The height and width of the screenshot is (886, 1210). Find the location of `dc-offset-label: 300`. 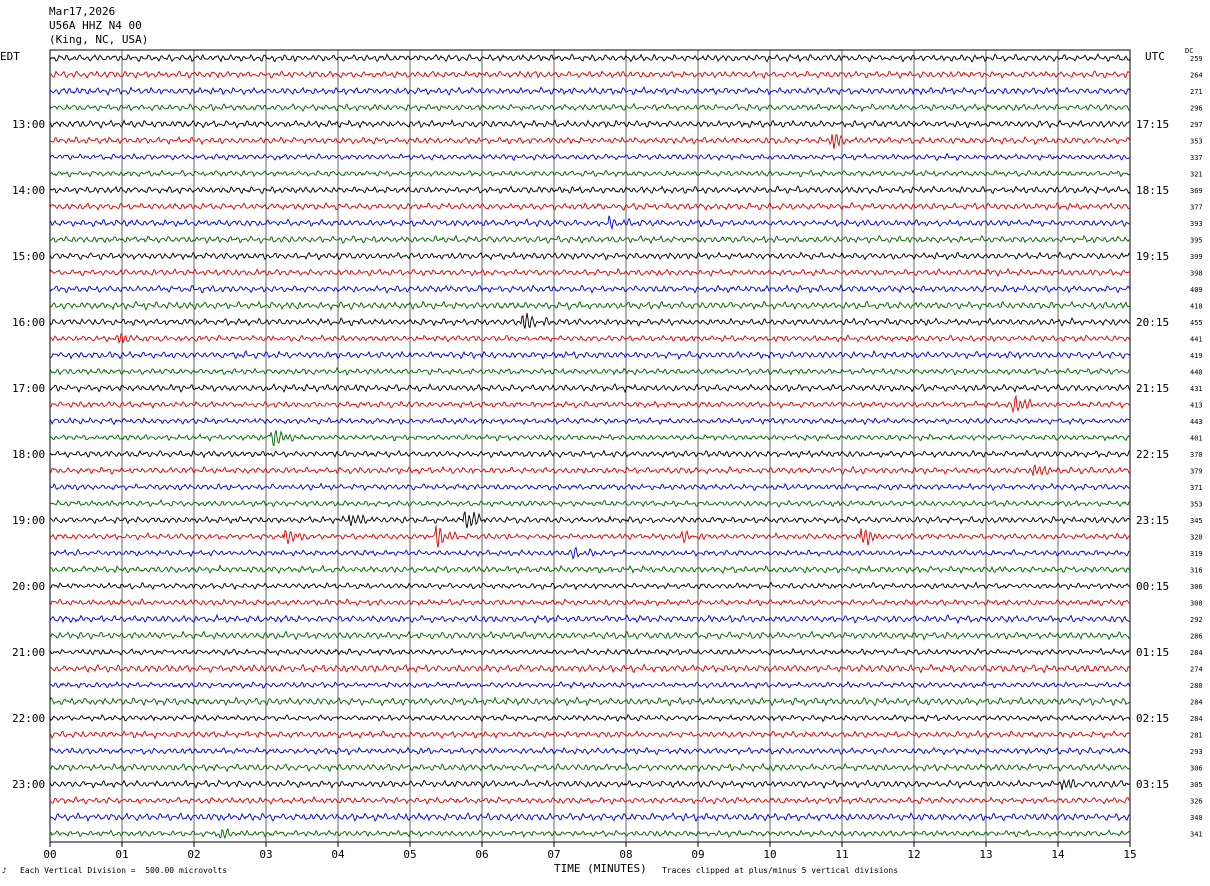

dc-offset-label: 300 is located at coordinates (1196, 604).